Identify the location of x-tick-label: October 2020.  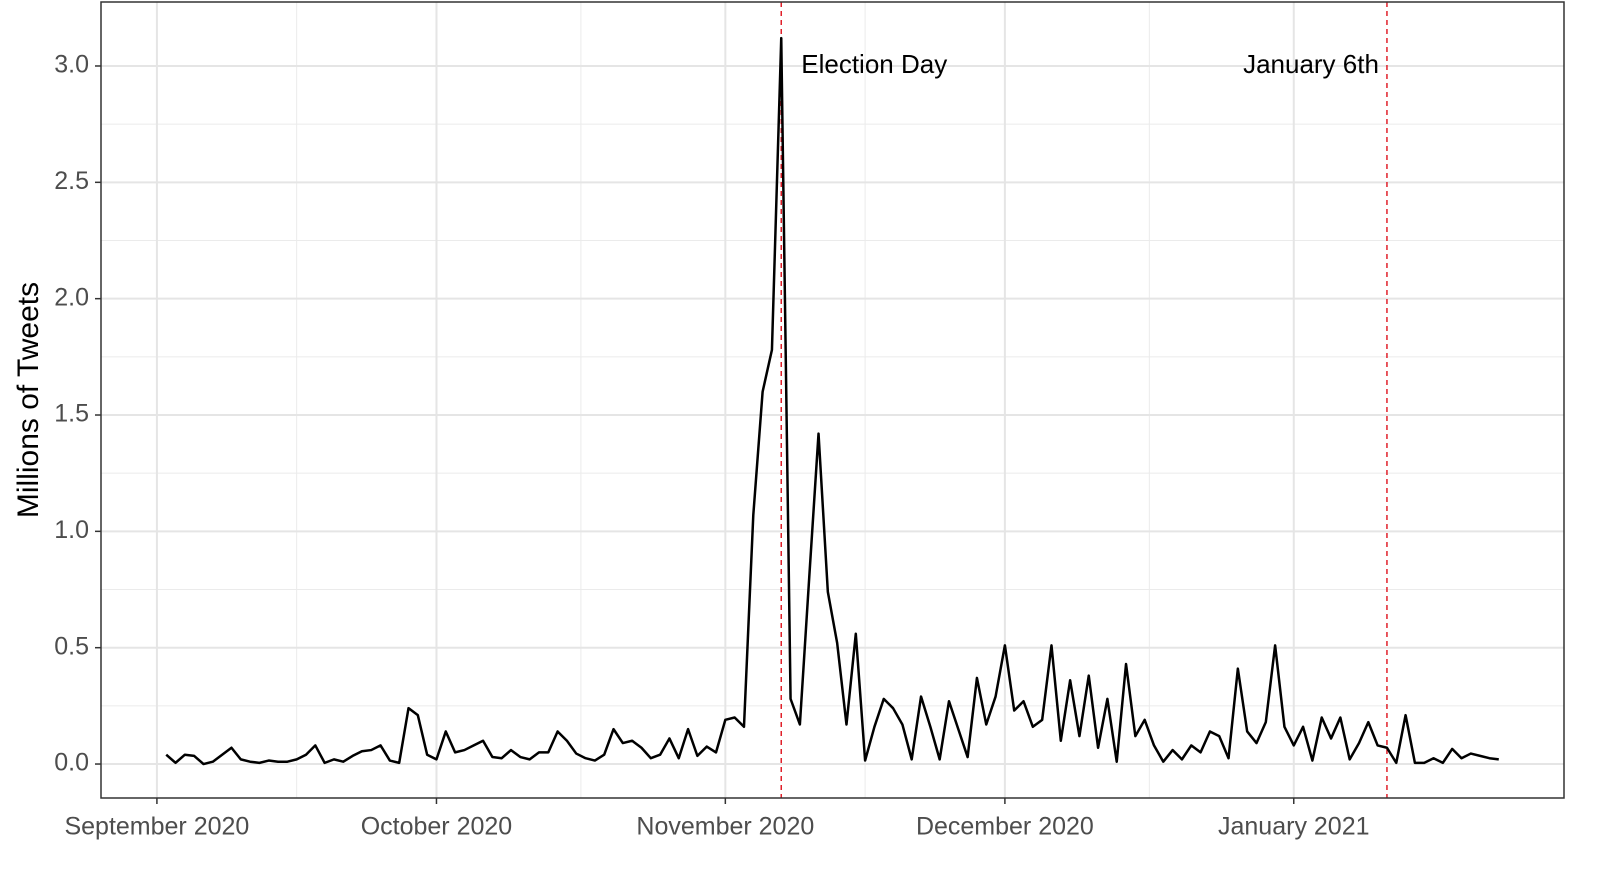
(437, 827).